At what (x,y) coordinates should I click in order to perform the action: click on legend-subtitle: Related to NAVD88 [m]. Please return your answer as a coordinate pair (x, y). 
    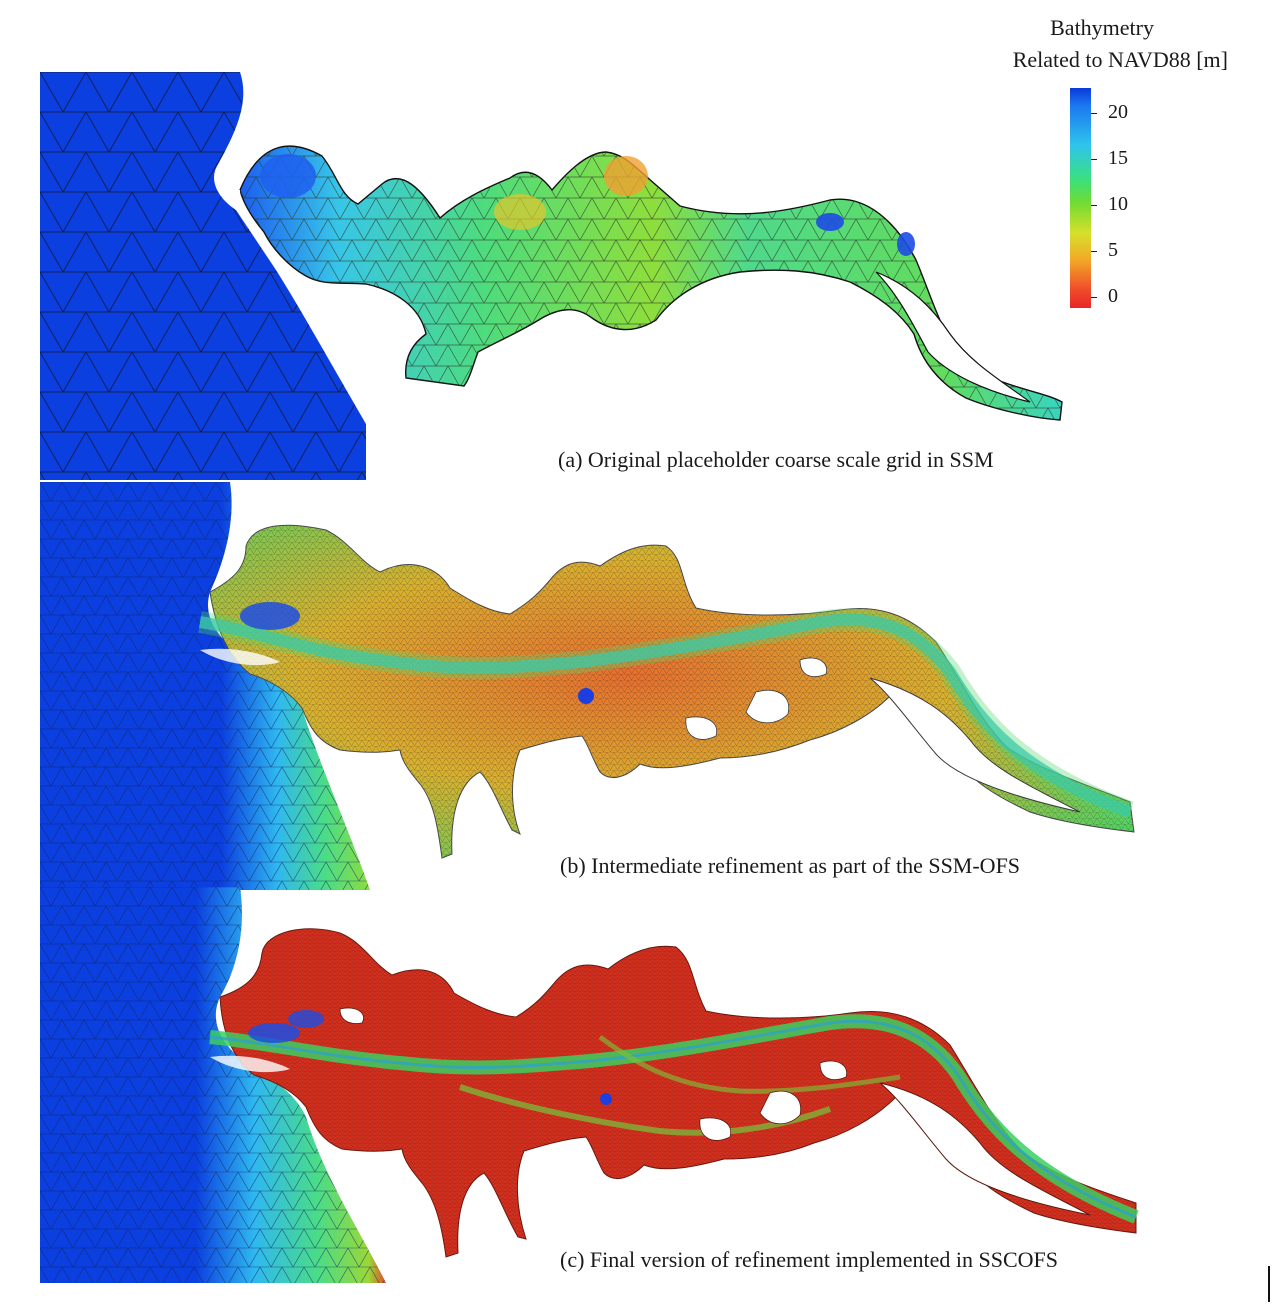
    Looking at the image, I should click on (1120, 59).